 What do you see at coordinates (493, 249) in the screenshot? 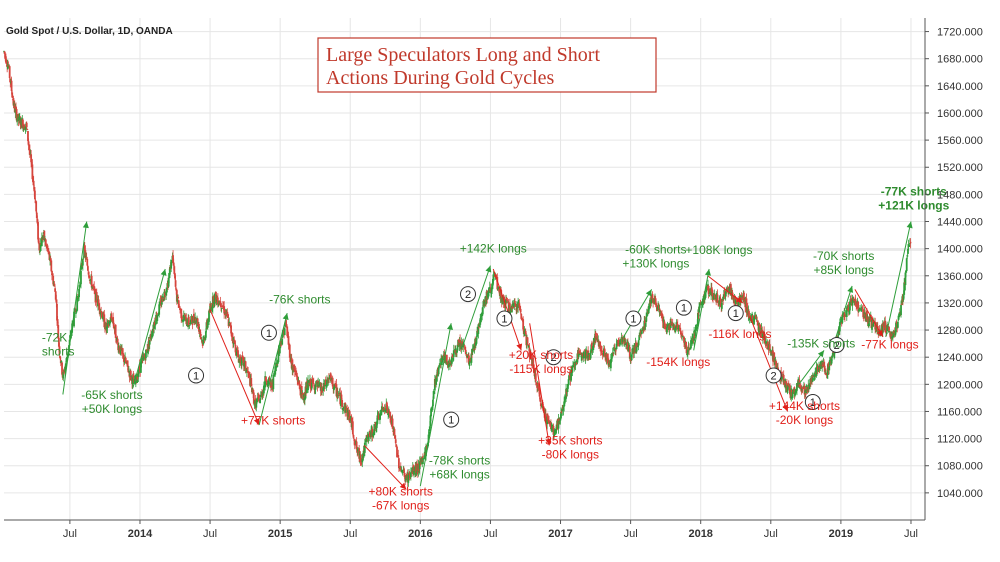
I see `annotation: +142K longs` at bounding box center [493, 249].